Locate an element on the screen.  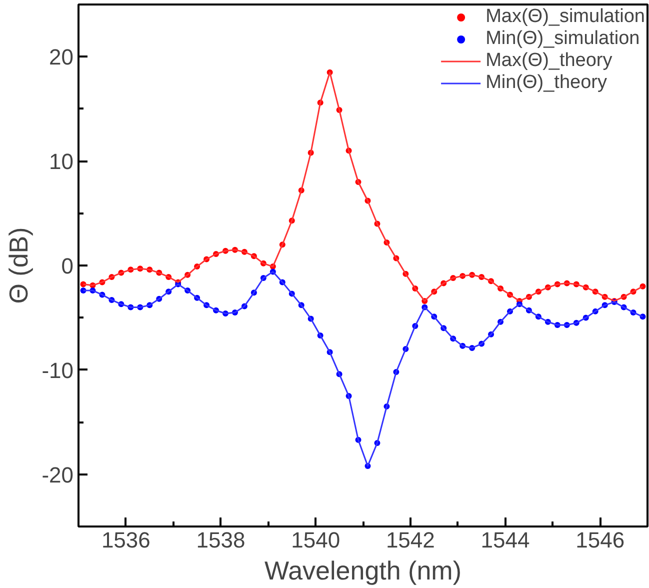
y-axis-title: Θ (dB) is located at coordinates (19, 265).